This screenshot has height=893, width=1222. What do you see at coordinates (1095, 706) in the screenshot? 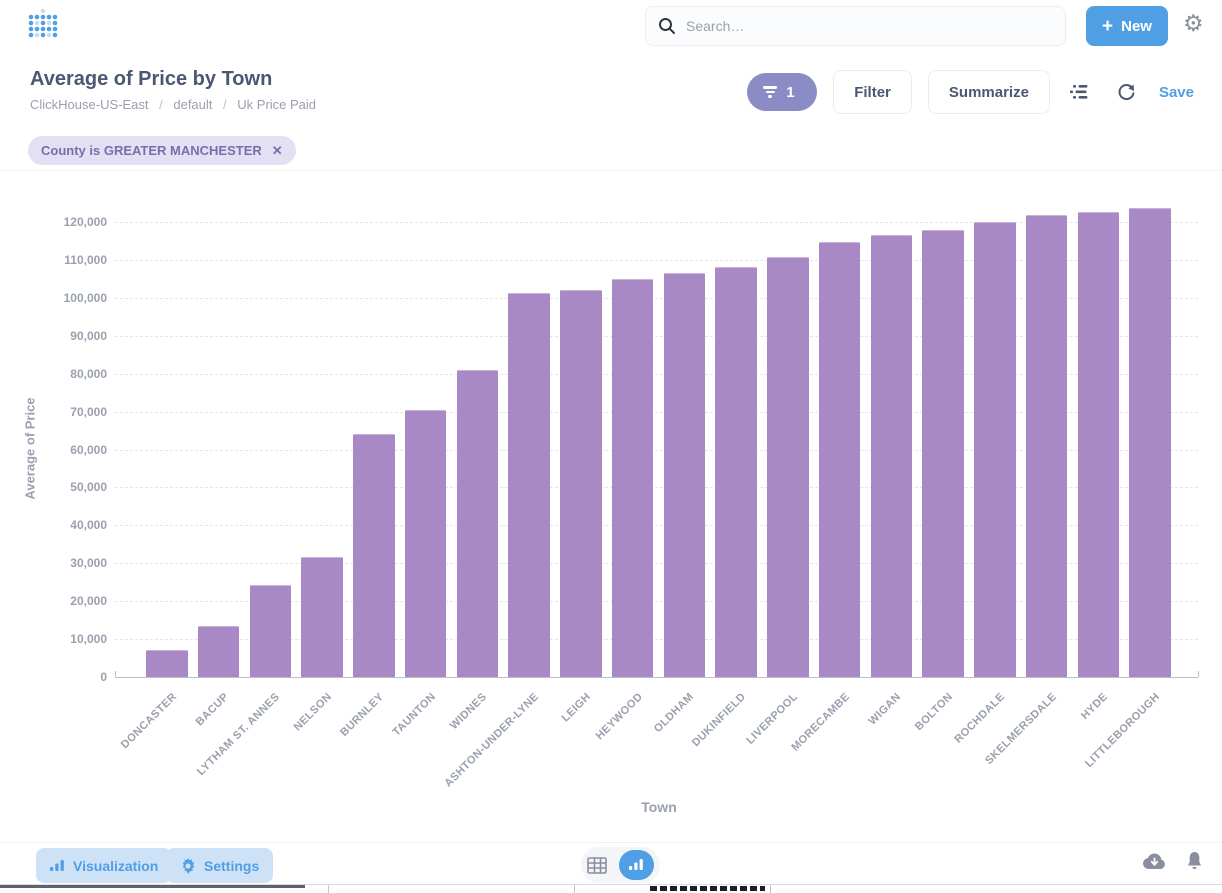
I see `x-axis-label: HYDE` at bounding box center [1095, 706].